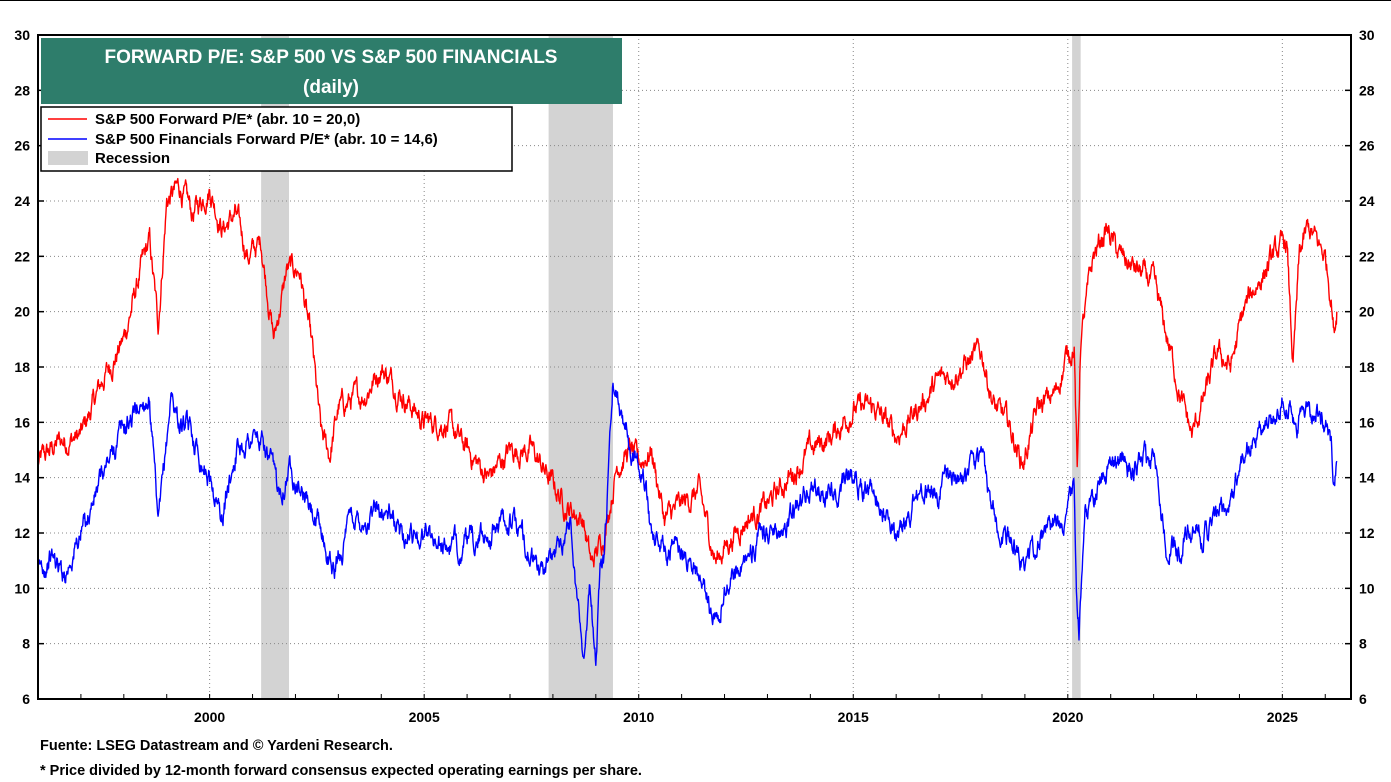 The image size is (1391, 782). What do you see at coordinates (1363, 699) in the screenshot?
I see `y-tick-label-right-6: 6` at bounding box center [1363, 699].